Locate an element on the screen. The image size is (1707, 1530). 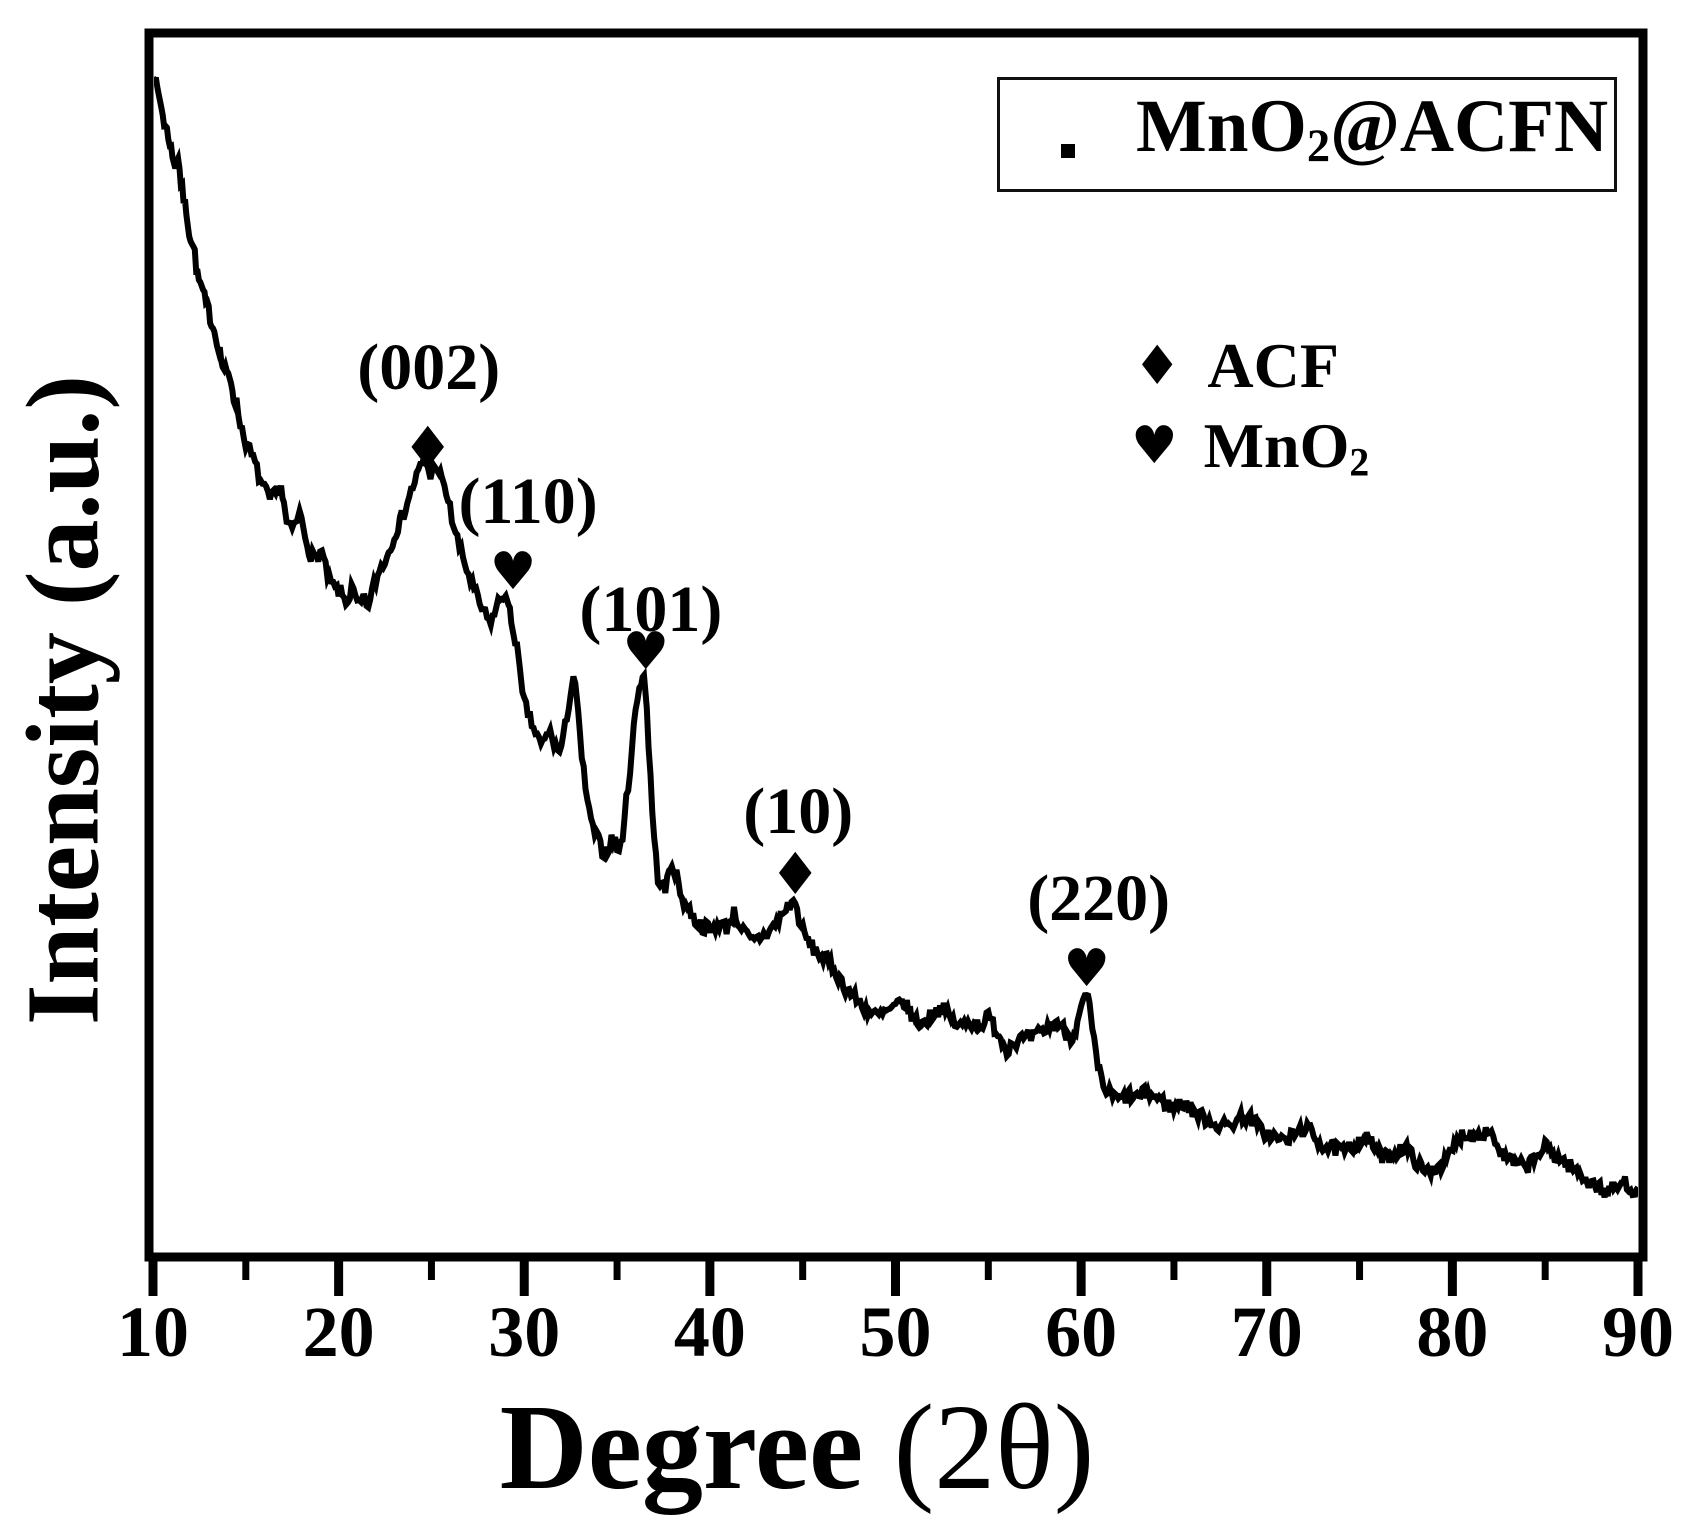
peak-label-101: (101) is located at coordinates (651, 610).